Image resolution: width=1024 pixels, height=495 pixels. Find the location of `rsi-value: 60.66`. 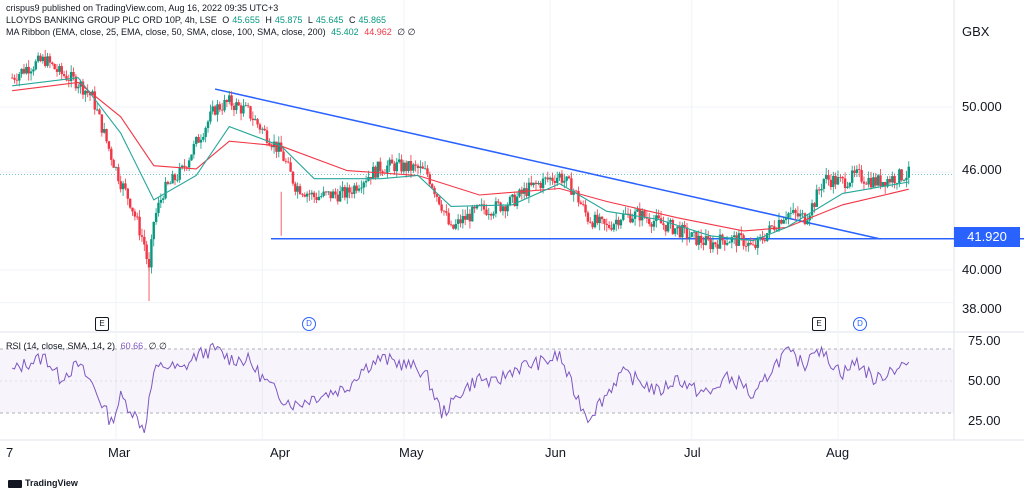

rsi-value: 60.66 is located at coordinates (132, 346).